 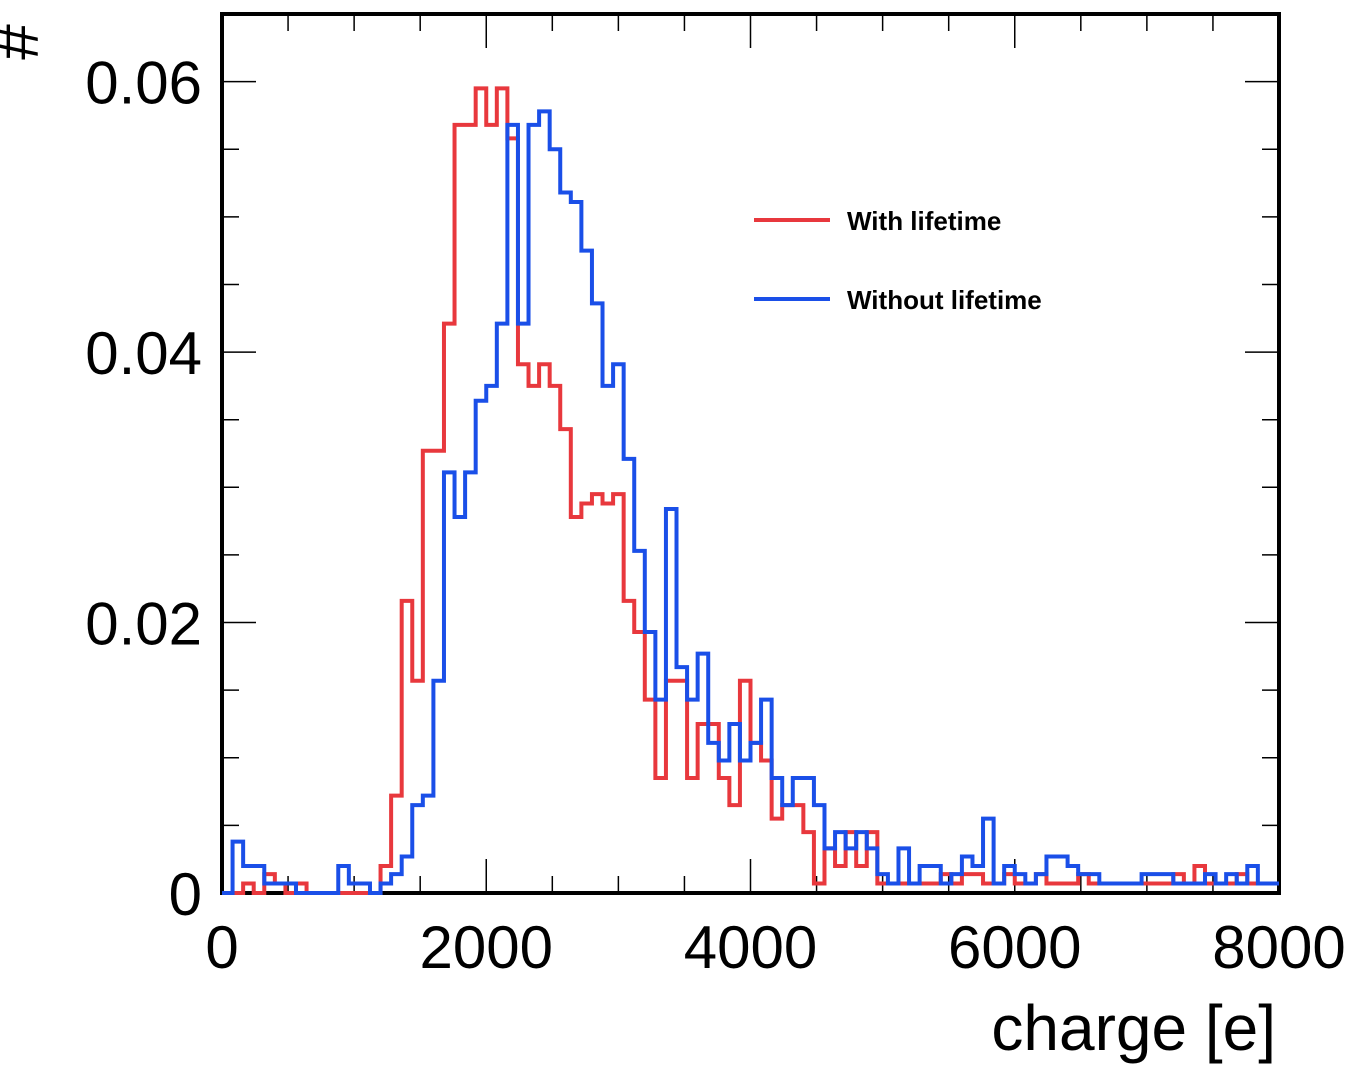 What do you see at coordinates (750, 947) in the screenshot?
I see `x-tick-label: 4000` at bounding box center [750, 947].